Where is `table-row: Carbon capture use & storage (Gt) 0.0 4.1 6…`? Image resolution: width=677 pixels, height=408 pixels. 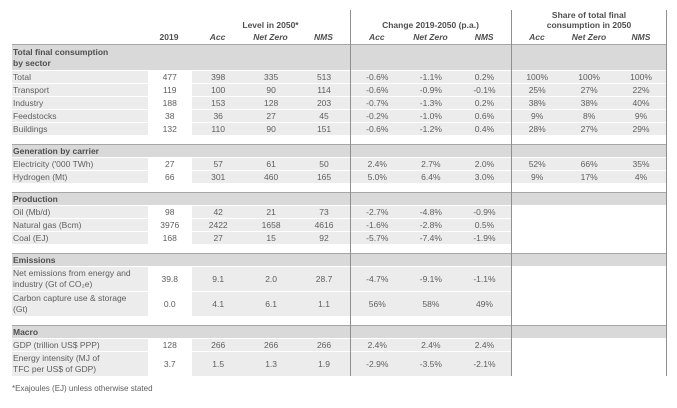
table-row: Carbon capture use & storage (Gt) 0.0 4.1 6… is located at coordinates (339, 304).